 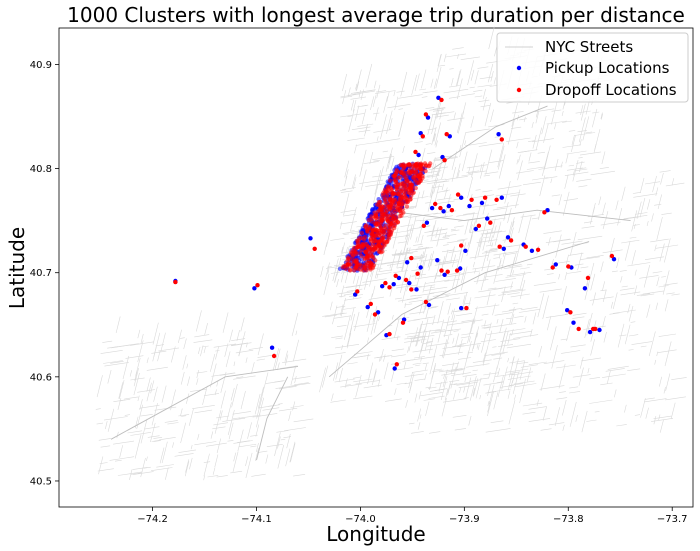 I want to click on legend-streets-label: NYC Streets, so click(x=589, y=47).